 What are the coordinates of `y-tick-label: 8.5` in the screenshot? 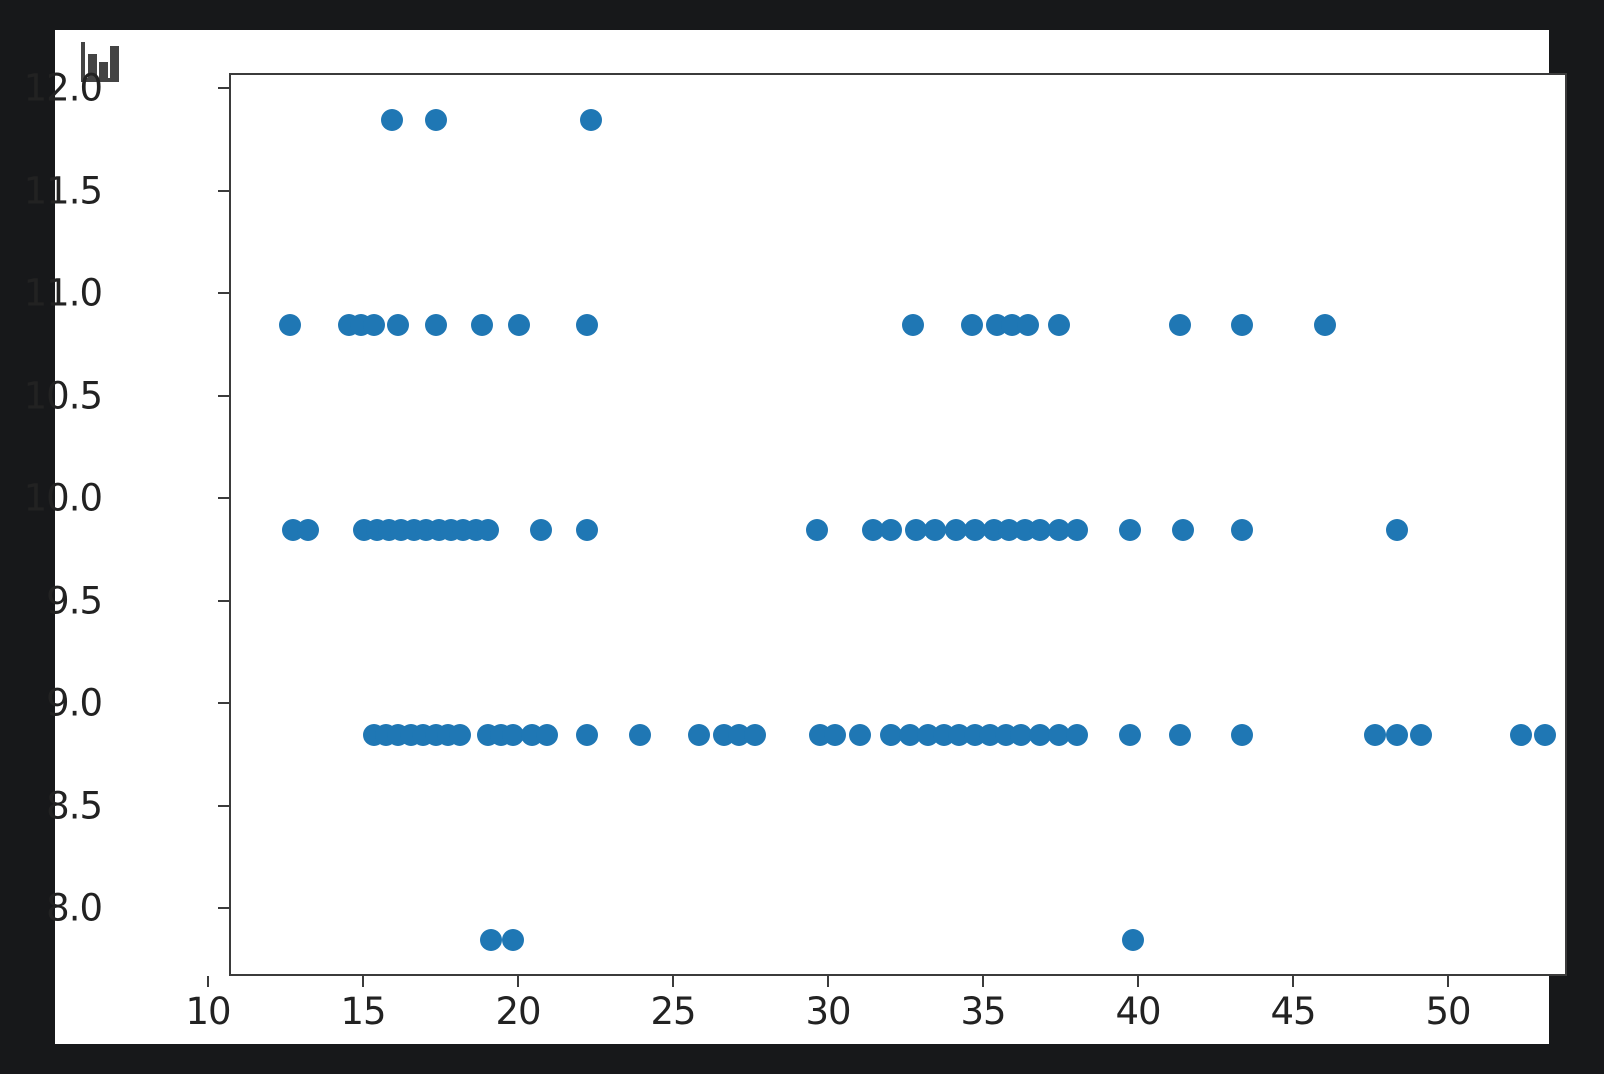 It's located at (74, 805).